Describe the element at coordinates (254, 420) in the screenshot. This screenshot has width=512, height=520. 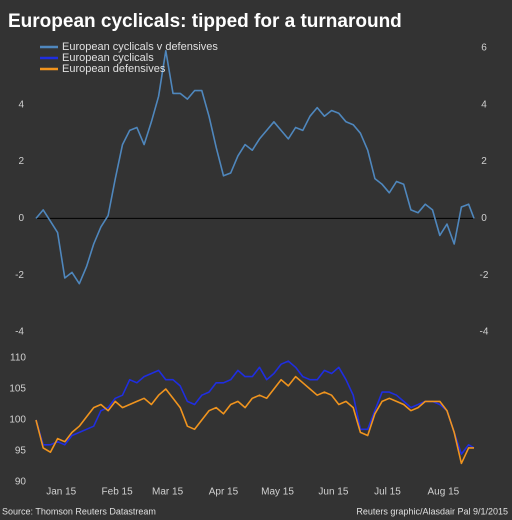
I see `line-series` at that location.